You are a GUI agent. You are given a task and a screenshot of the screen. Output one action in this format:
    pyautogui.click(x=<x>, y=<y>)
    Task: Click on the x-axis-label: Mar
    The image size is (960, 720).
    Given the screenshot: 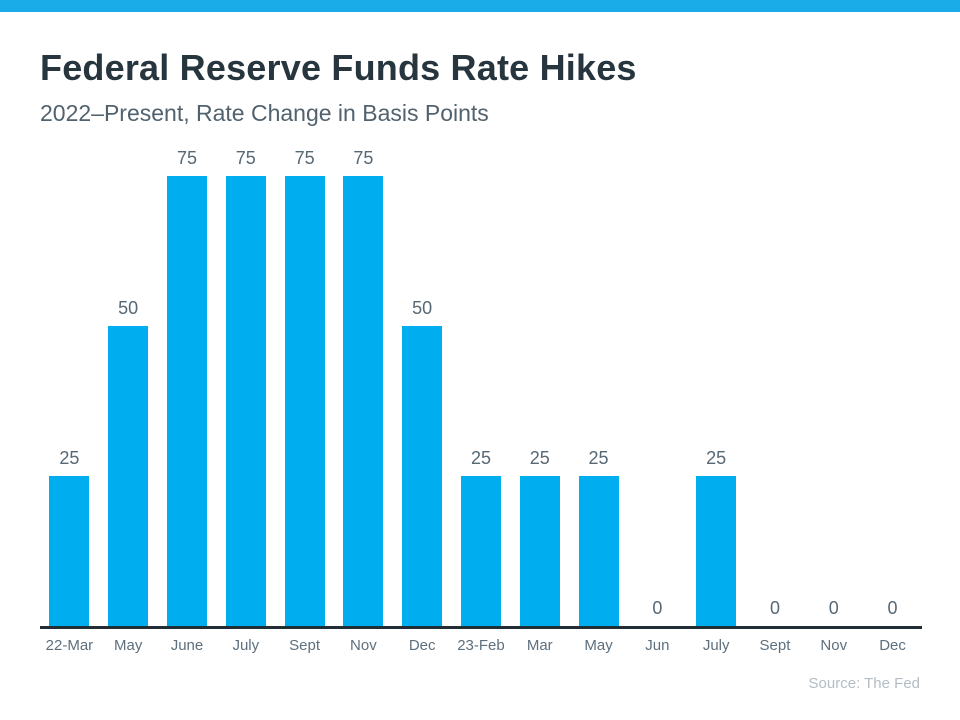 What is the action you would take?
    pyautogui.click(x=539, y=645)
    